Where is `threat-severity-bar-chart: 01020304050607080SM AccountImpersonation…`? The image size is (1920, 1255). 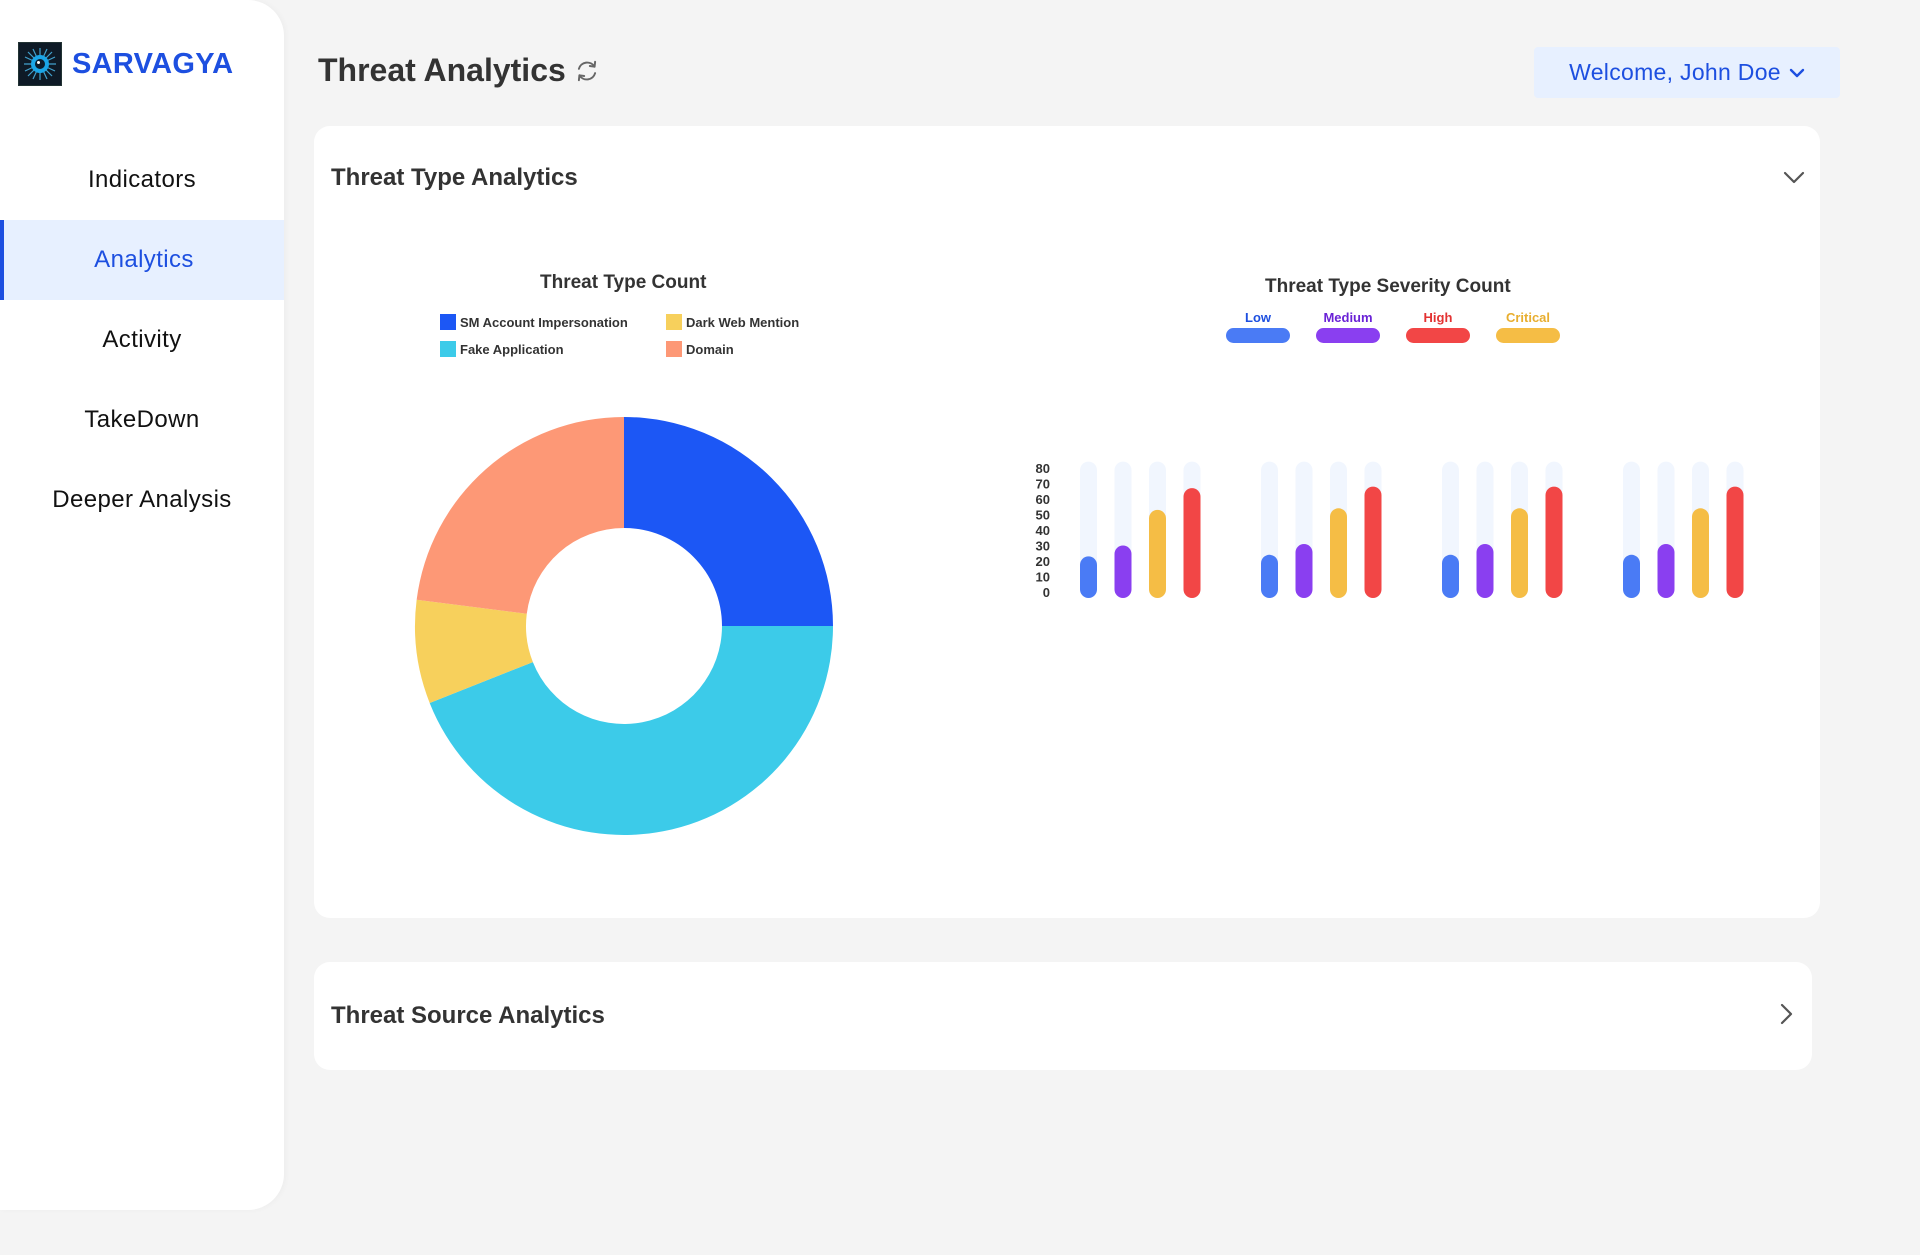
threat-severity-bar-chart: 01020304050607080SM AccountImpersonation… is located at coordinates (1390, 530).